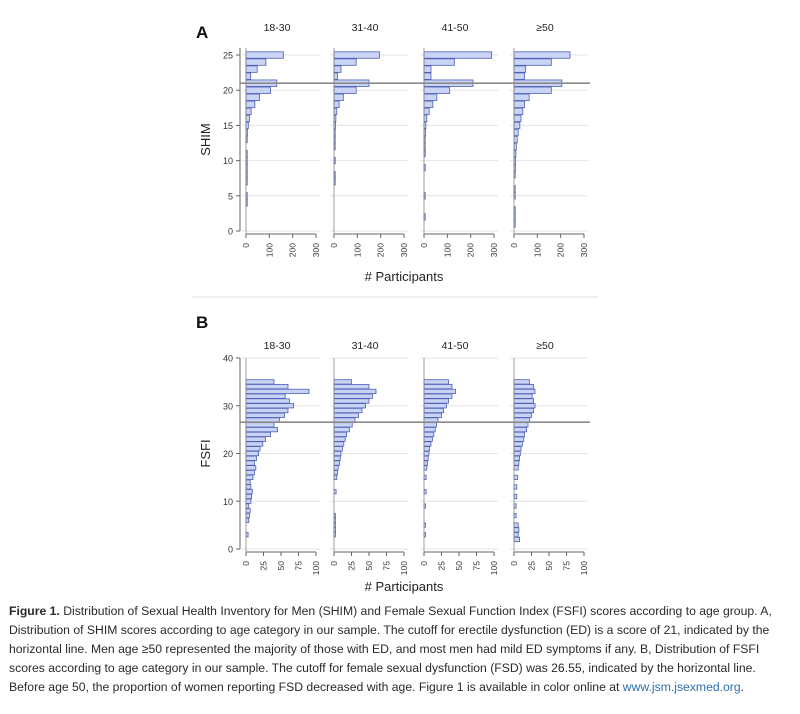 Image resolution: width=800 pixels, height=714 pixels. Describe the element at coordinates (404, 276) in the screenshot. I see `x-axis-title: # Participants` at that location.